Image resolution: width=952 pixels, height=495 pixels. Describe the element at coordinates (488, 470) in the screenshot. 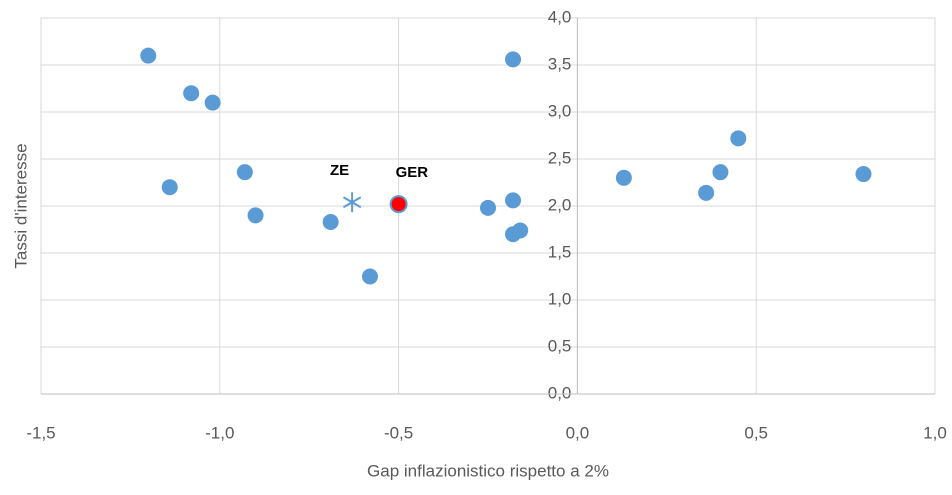

I see `x-axis-label: Gap inflazionistico rispetto a 2%` at that location.